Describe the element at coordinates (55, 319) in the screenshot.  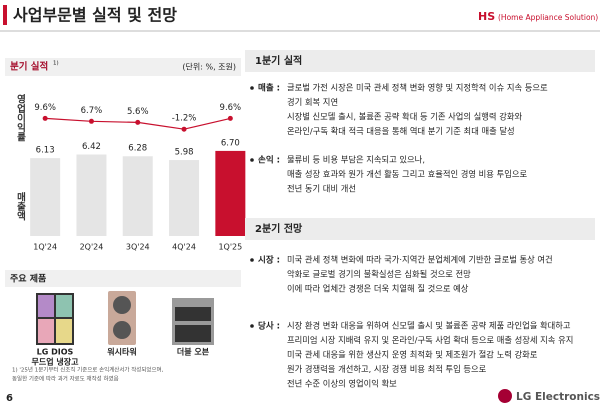
I see `fridge-image` at that location.